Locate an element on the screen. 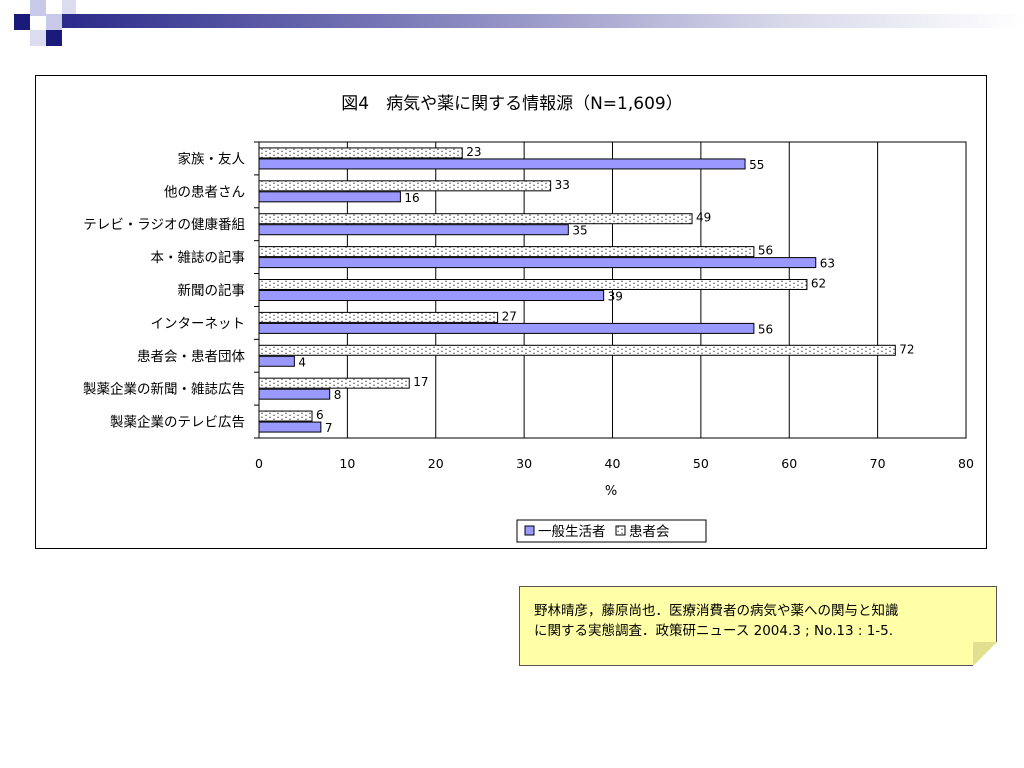 This screenshot has height=768, width=1024. data-label-ippan-8: 7 is located at coordinates (329, 428).